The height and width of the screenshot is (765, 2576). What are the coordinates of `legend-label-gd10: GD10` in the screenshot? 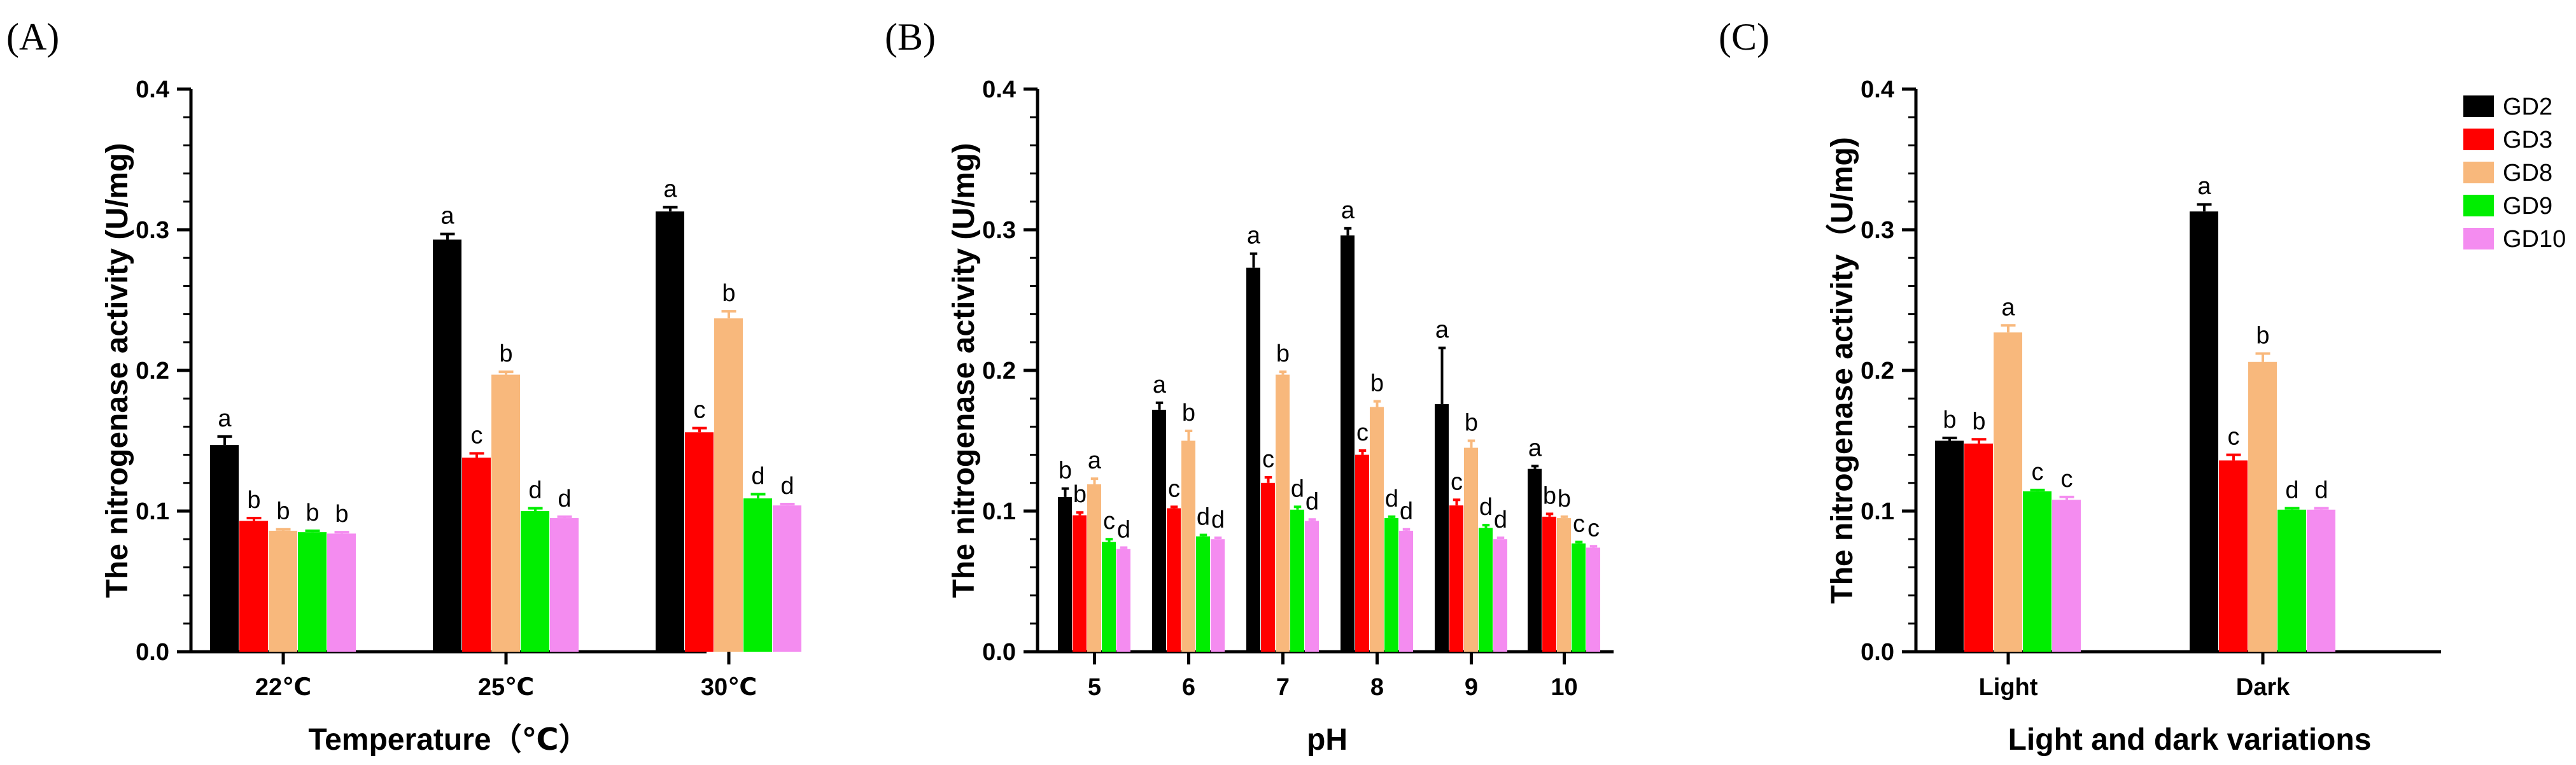 It's located at (2535, 239).